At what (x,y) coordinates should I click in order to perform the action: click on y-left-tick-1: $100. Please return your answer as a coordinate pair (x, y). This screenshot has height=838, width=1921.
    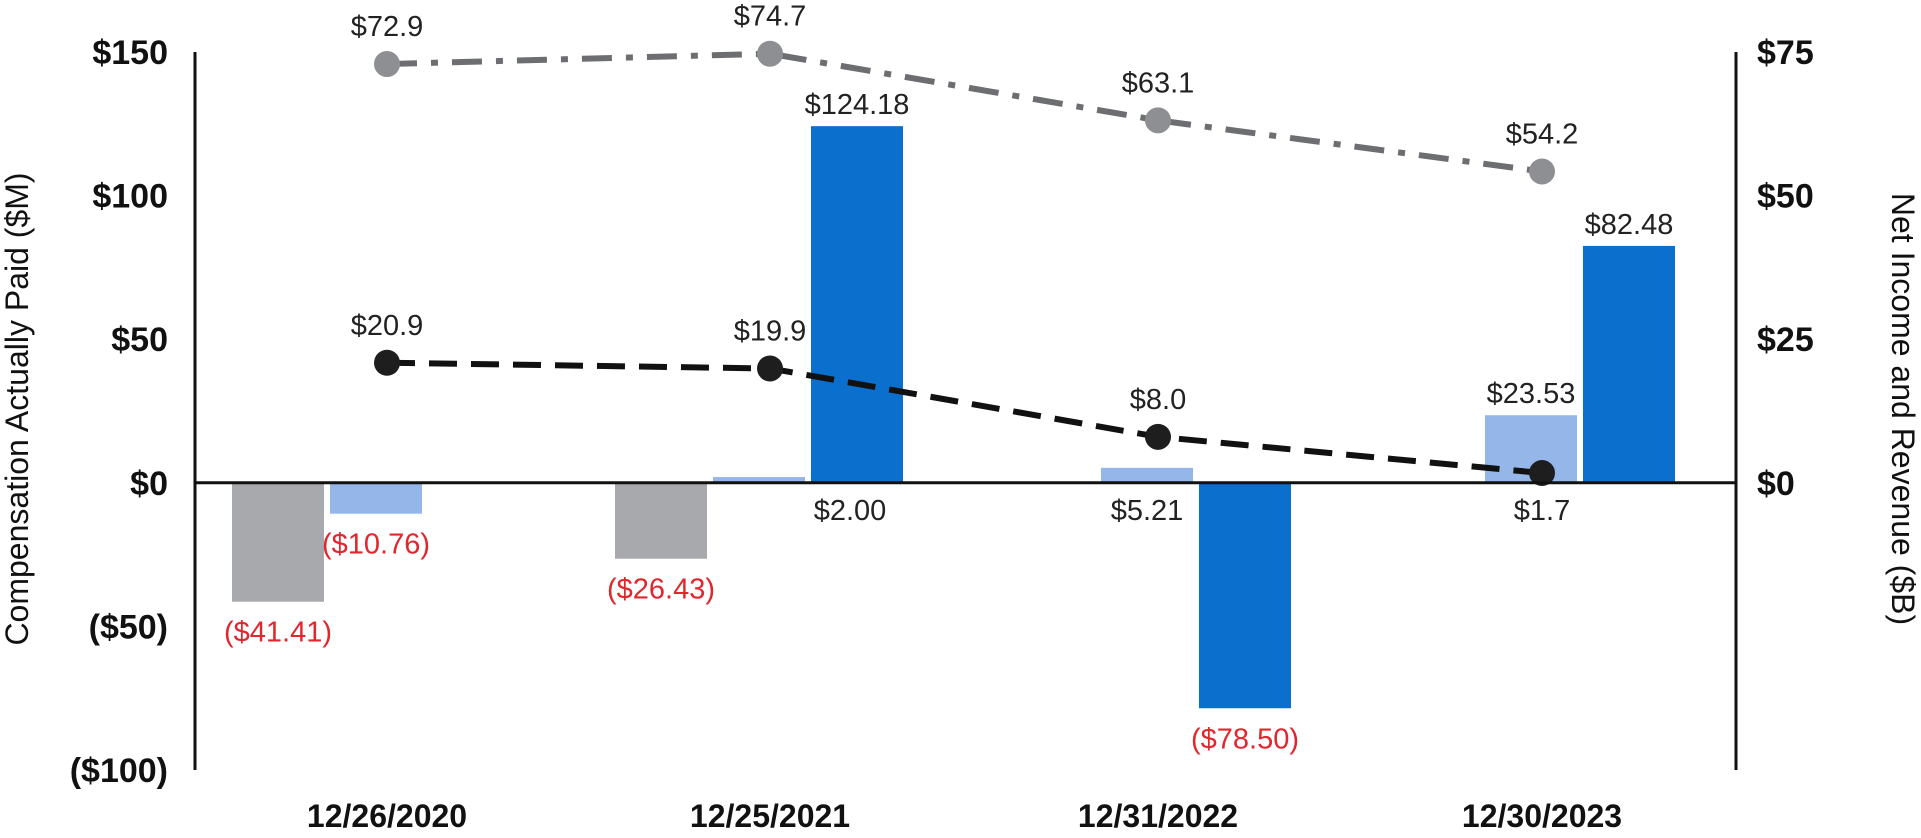
    Looking at the image, I should click on (130, 197).